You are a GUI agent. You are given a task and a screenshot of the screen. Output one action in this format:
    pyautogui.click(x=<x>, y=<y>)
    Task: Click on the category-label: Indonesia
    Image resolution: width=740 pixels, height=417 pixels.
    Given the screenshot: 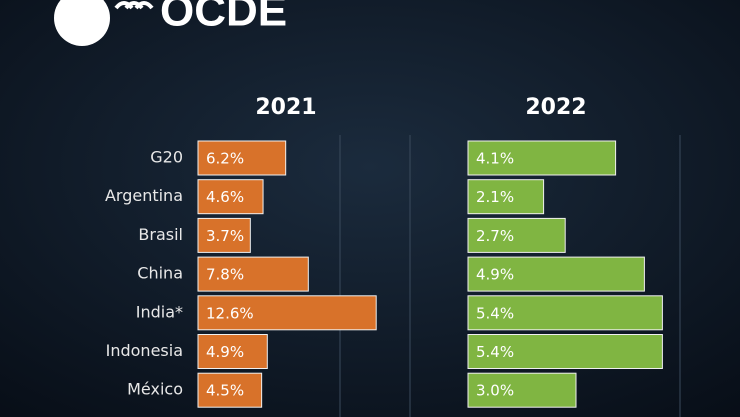 What is the action you would take?
    pyautogui.click(x=144, y=350)
    